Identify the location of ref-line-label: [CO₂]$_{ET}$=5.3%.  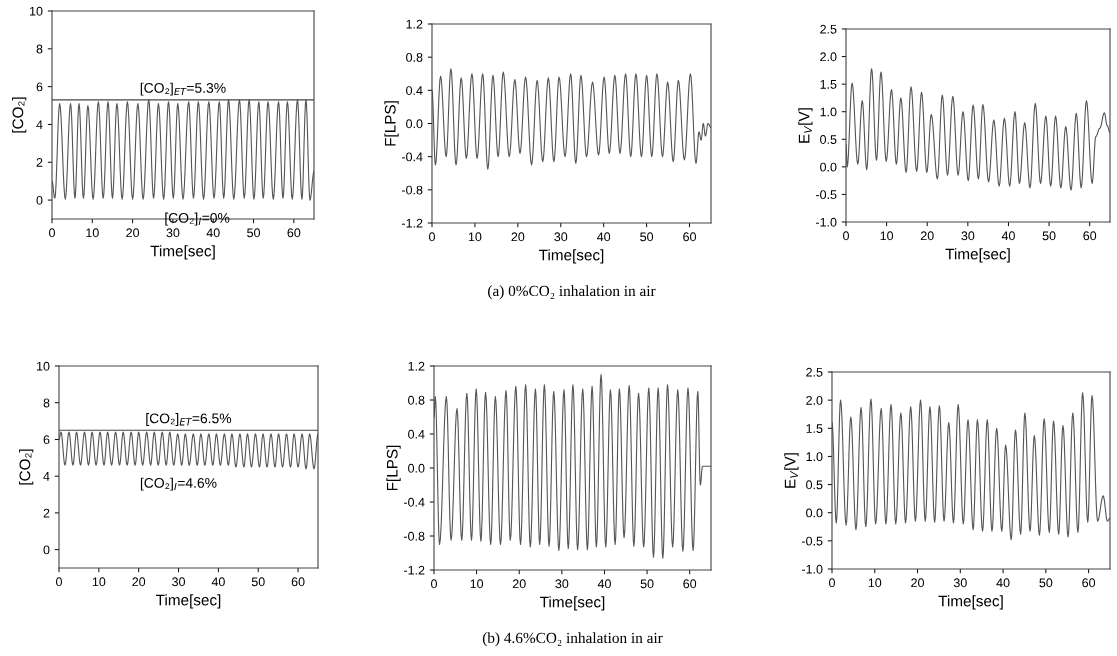
(183, 89).